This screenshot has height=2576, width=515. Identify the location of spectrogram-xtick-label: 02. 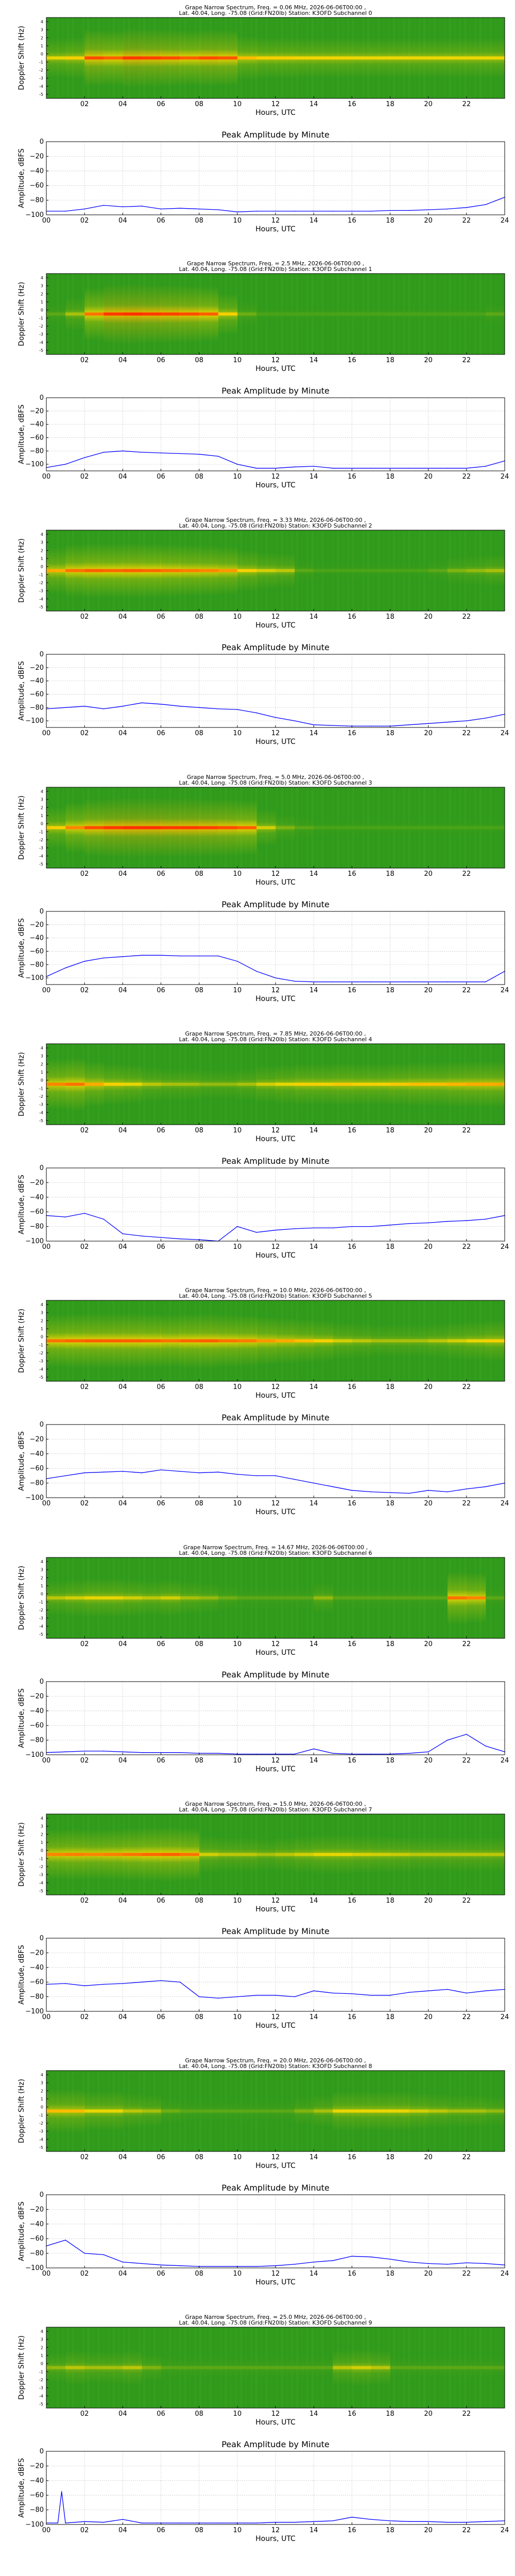
(84, 1901).